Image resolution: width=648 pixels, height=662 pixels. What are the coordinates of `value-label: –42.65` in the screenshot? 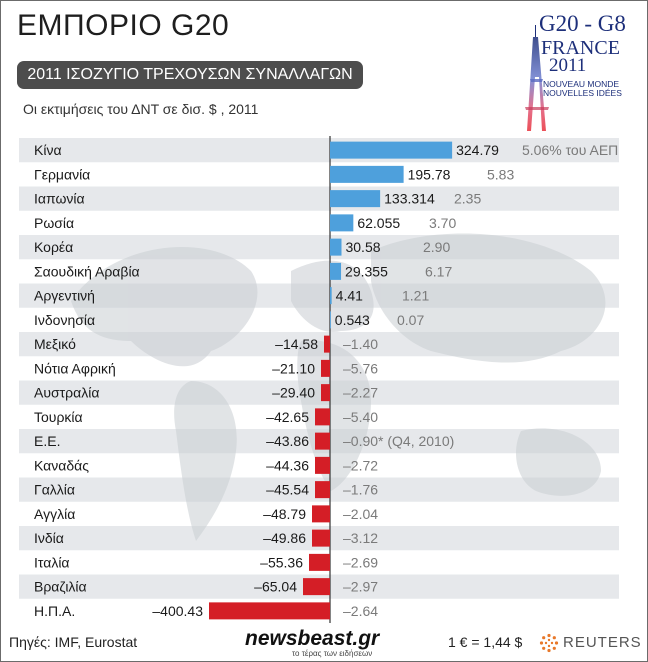 It's located at (287, 417).